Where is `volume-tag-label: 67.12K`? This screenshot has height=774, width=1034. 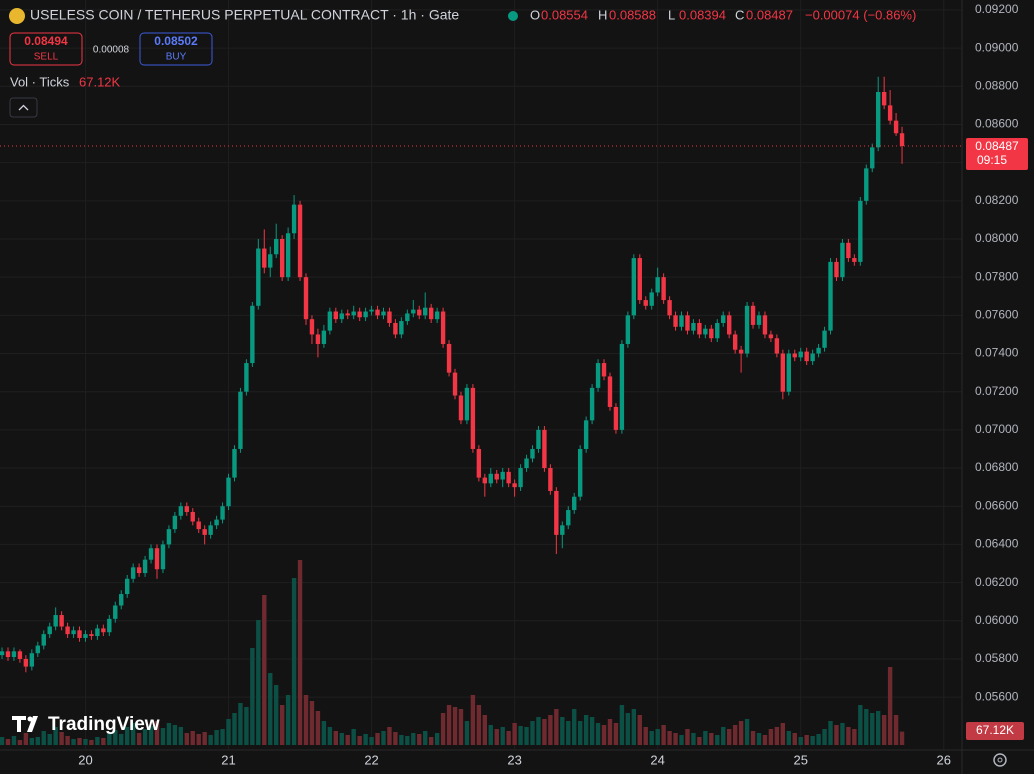
volume-tag-label: 67.12K is located at coordinates (995, 730).